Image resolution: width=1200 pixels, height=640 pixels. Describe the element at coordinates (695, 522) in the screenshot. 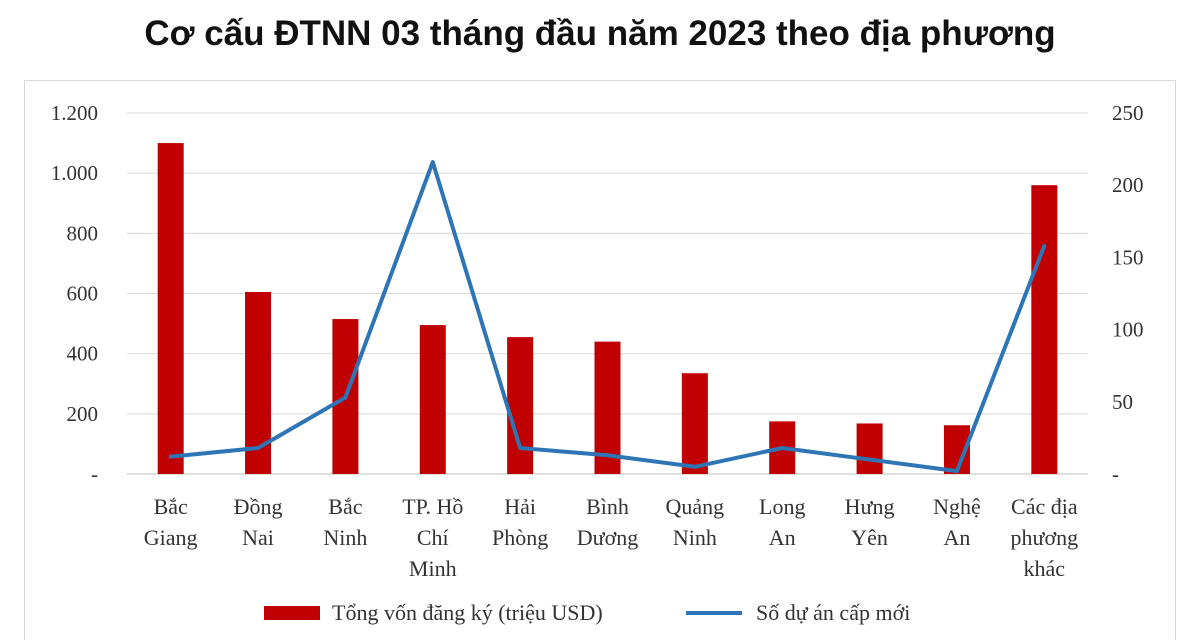

I see `x-category-label: Quảng Ninh` at that location.